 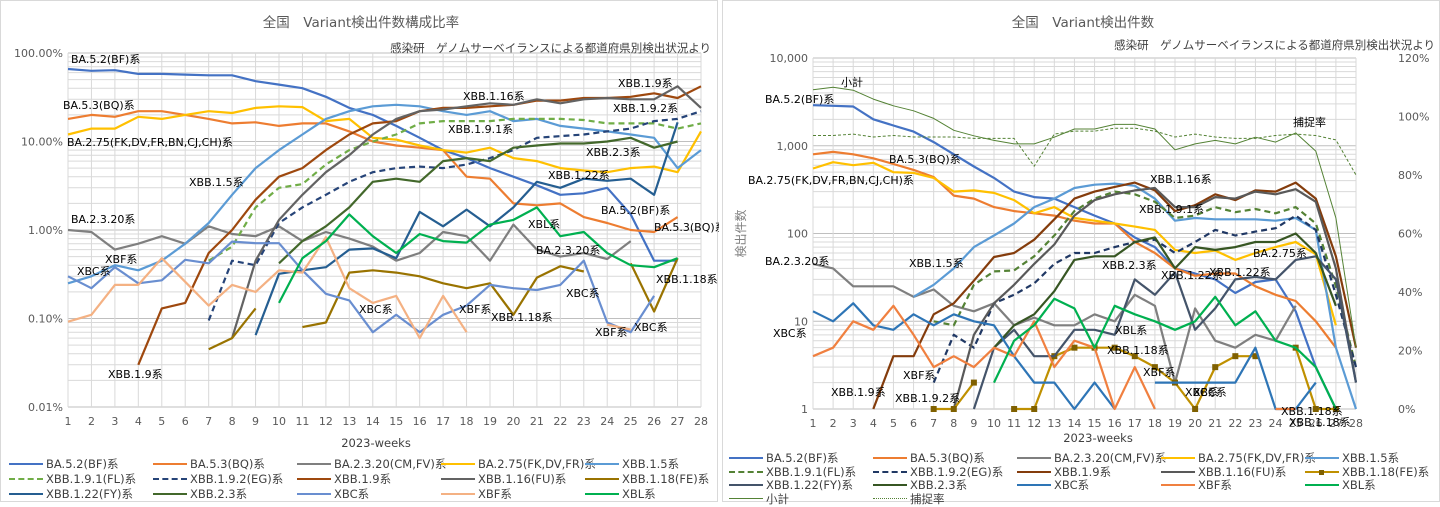 What do you see at coordinates (833, 423) in the screenshot?
I see `x-tick-label: 2` at bounding box center [833, 423].